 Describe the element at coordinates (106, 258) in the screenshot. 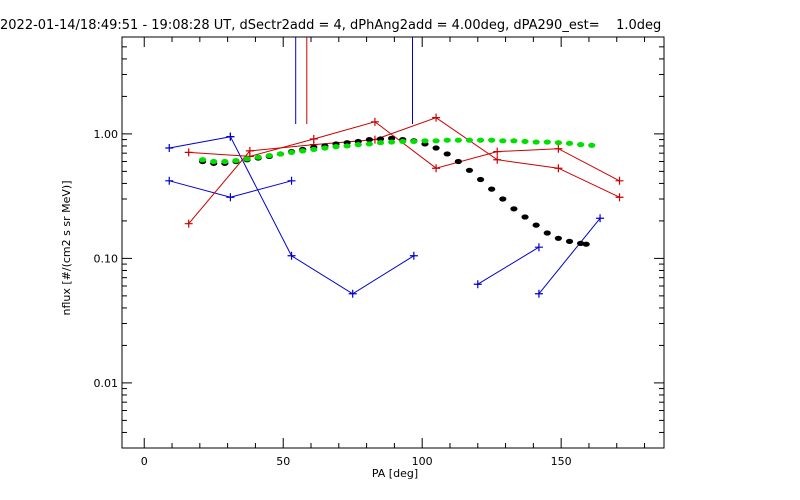

I see `y-tick-label: 0.10` at that location.